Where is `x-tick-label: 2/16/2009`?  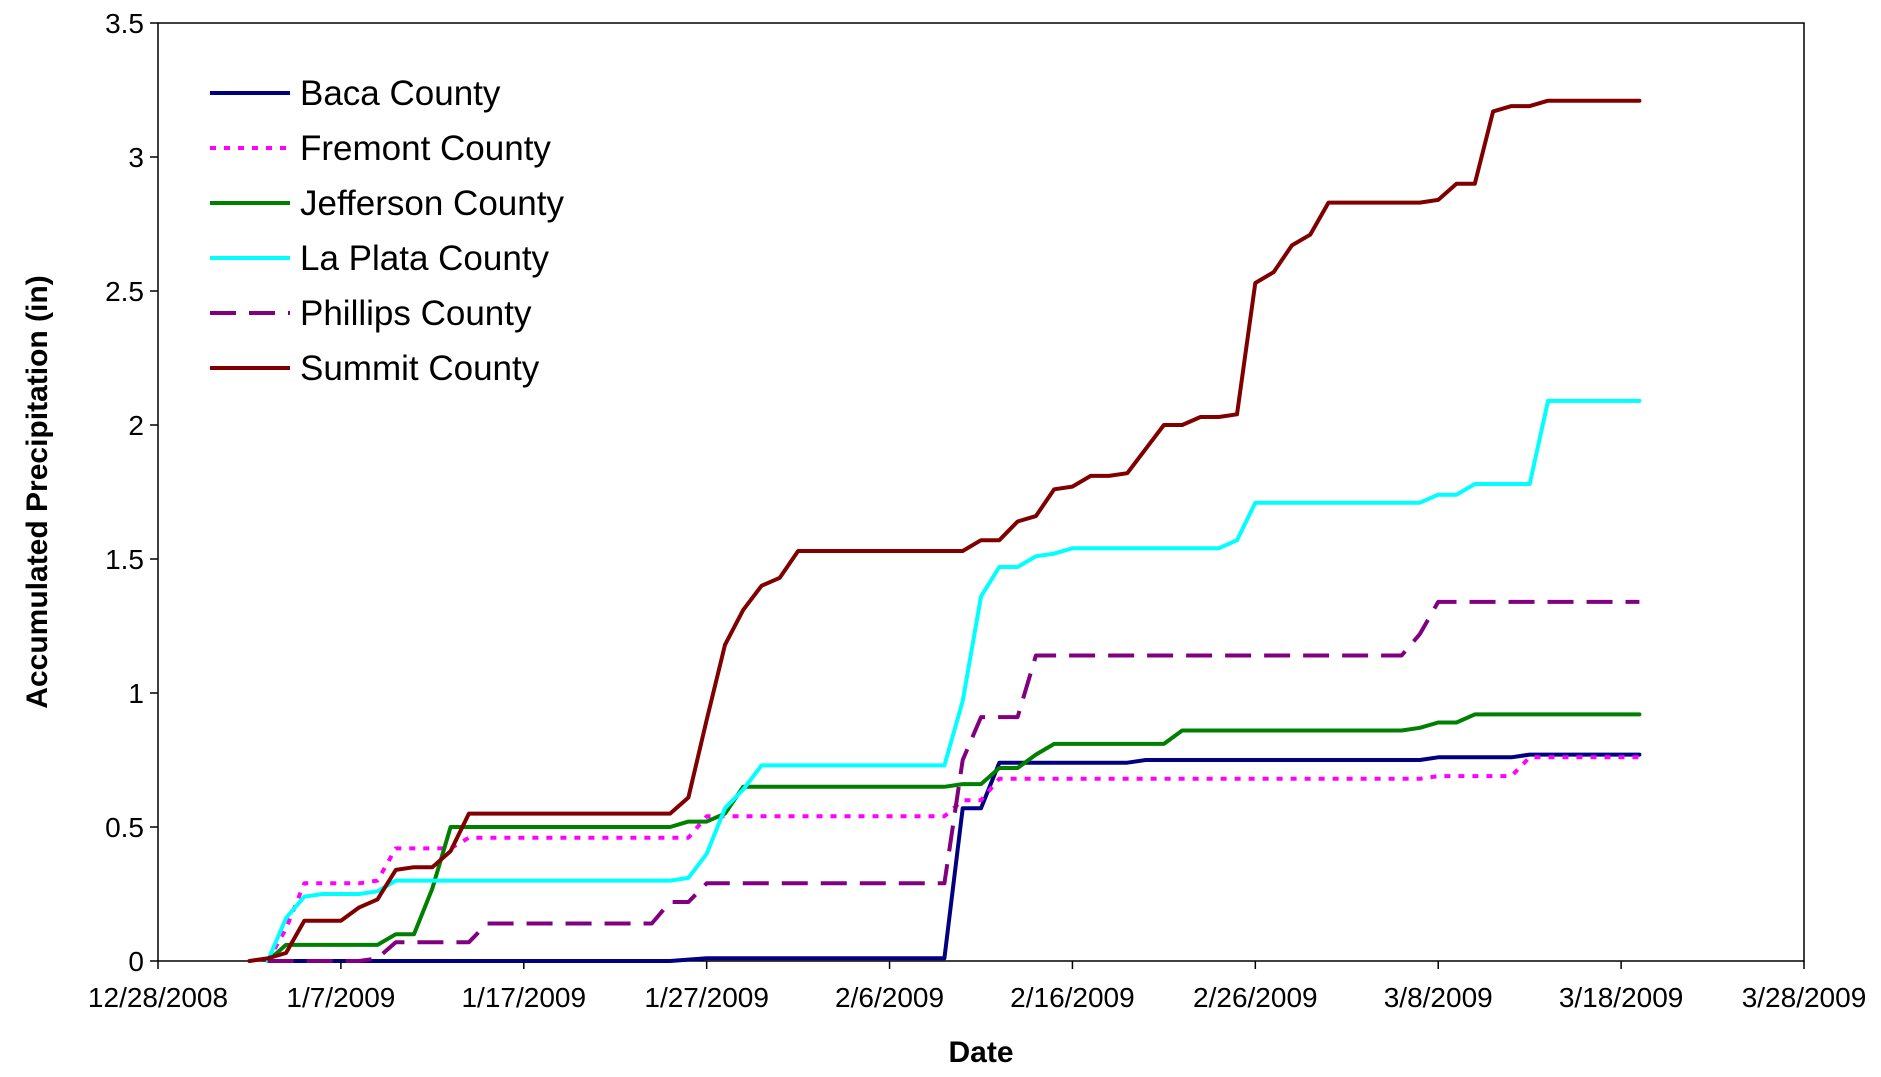 x-tick-label: 2/16/2009 is located at coordinates (1072, 997).